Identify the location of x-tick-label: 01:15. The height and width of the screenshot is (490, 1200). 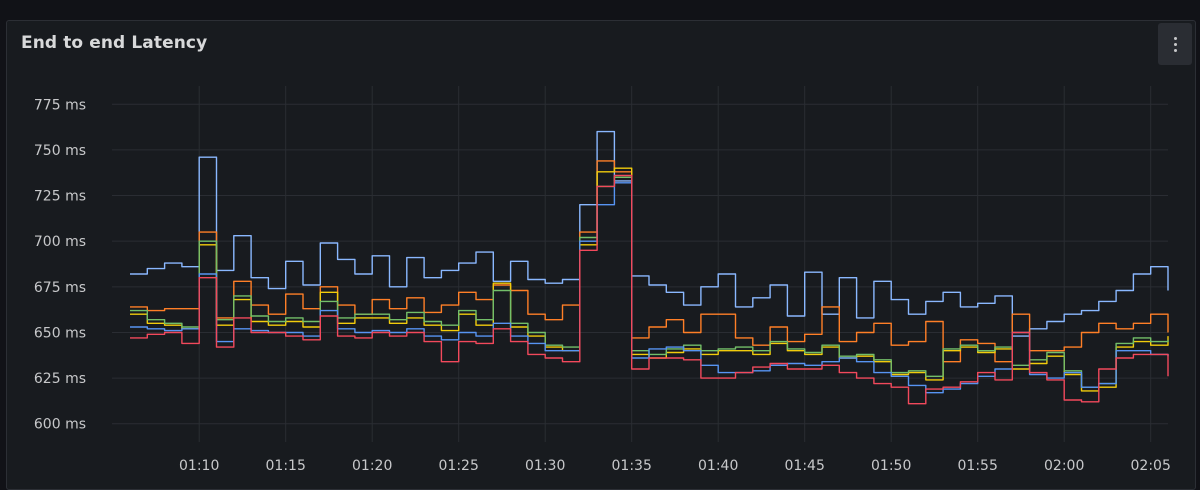
(286, 466).